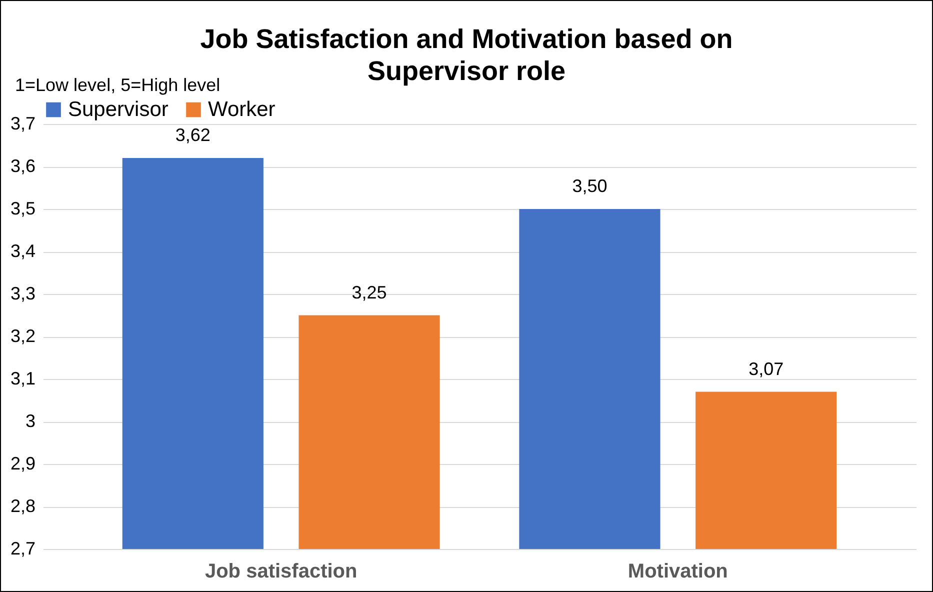 The image size is (933, 592). I want to click on y-tick-label: 3,5, so click(23, 208).